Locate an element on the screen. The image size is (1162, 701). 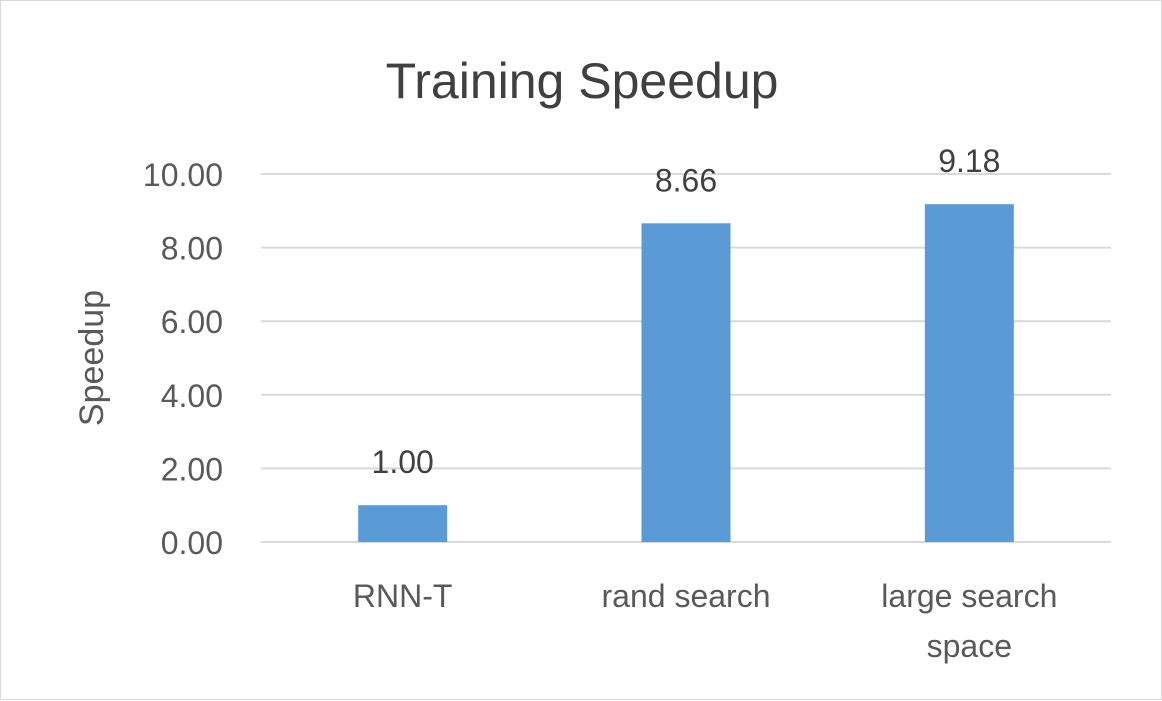
x-tick-label: large search is located at coordinates (969, 596).